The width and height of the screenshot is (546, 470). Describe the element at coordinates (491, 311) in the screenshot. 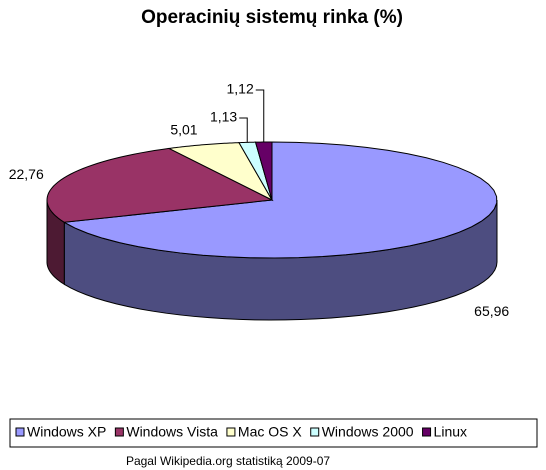

I see `value-label: 65,96` at that location.